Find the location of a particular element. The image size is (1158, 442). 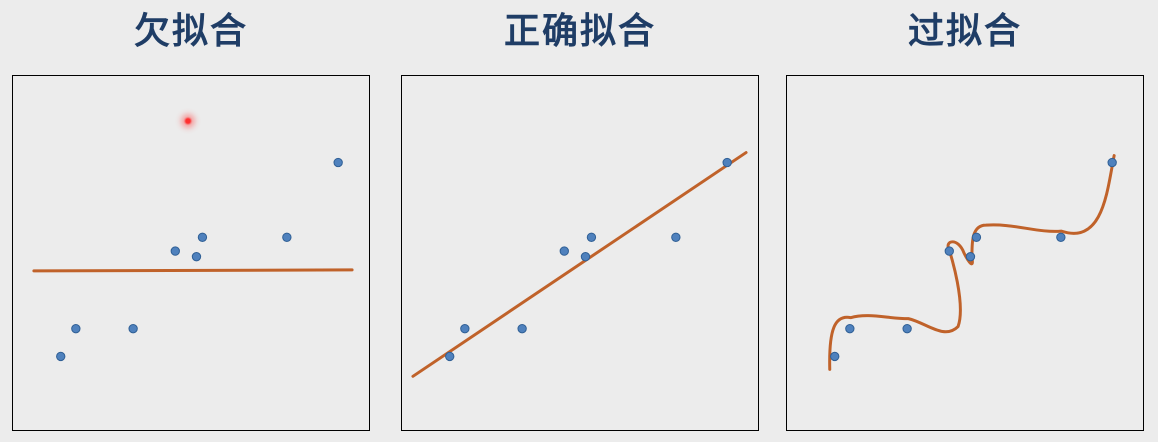

panel-title-goodfit: 正确拟合 is located at coordinates (579, 31).